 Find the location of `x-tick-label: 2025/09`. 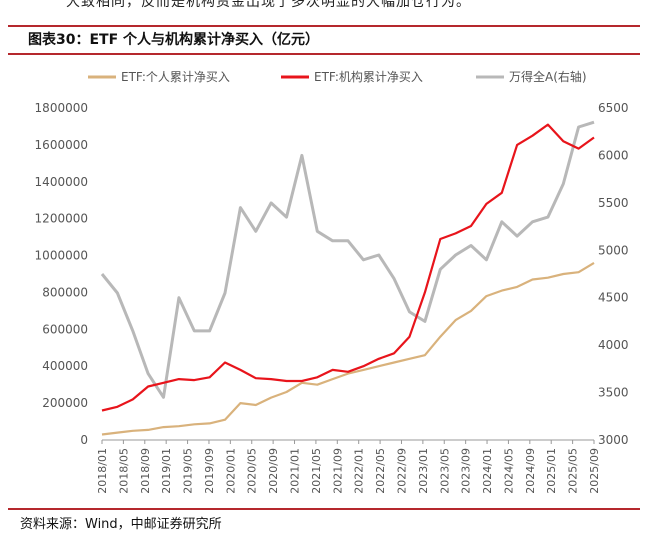

x-tick-label: 2025/09 is located at coordinates (594, 471).